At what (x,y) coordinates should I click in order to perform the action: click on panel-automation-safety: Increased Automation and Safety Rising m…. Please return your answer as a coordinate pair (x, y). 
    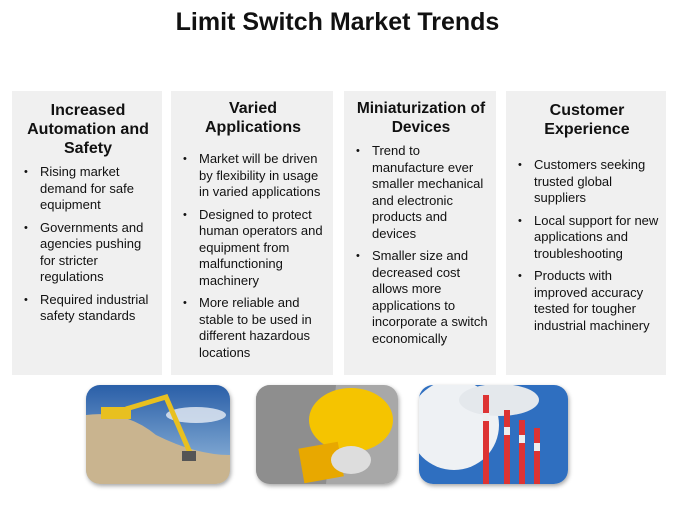
    Looking at the image, I should click on (87, 233).